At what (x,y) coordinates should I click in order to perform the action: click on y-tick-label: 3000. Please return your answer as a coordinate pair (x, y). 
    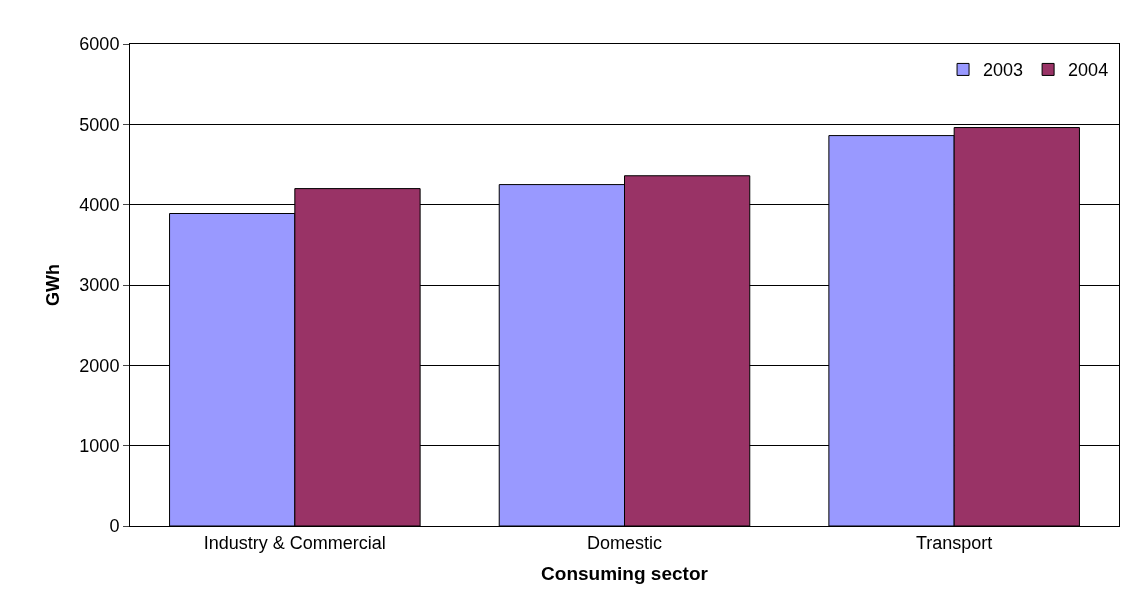
    Looking at the image, I should click on (99, 285).